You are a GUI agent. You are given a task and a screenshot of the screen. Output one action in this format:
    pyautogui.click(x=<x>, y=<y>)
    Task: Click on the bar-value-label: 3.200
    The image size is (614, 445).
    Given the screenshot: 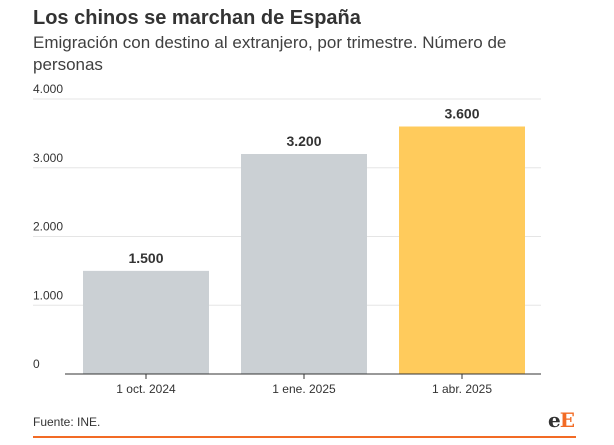 What is the action you would take?
    pyautogui.click(x=303, y=141)
    